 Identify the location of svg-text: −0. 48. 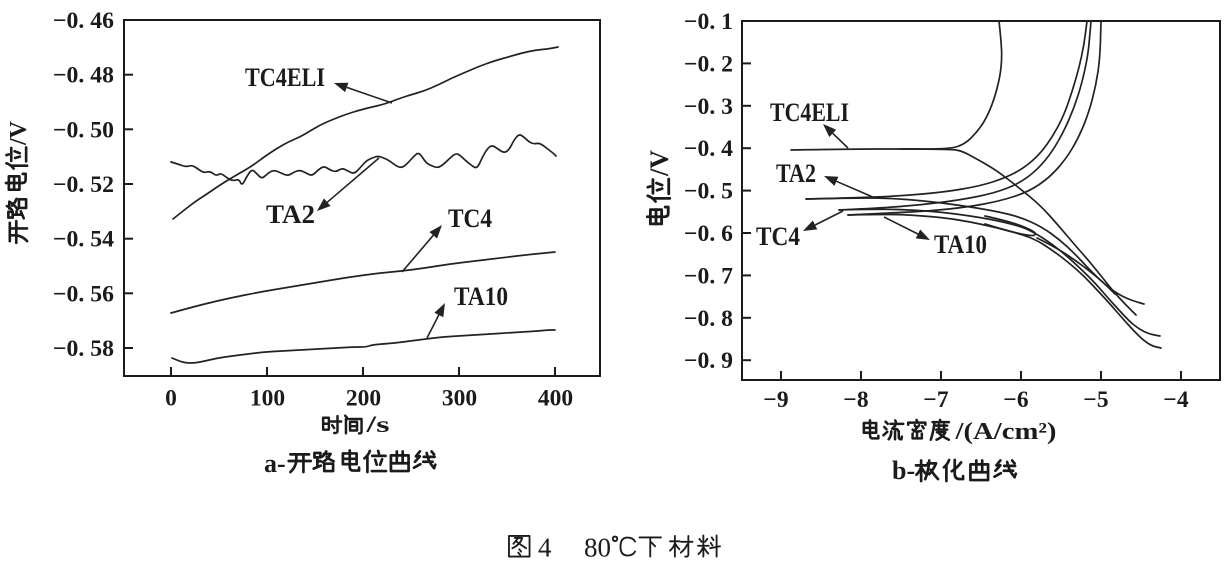
(83, 76).